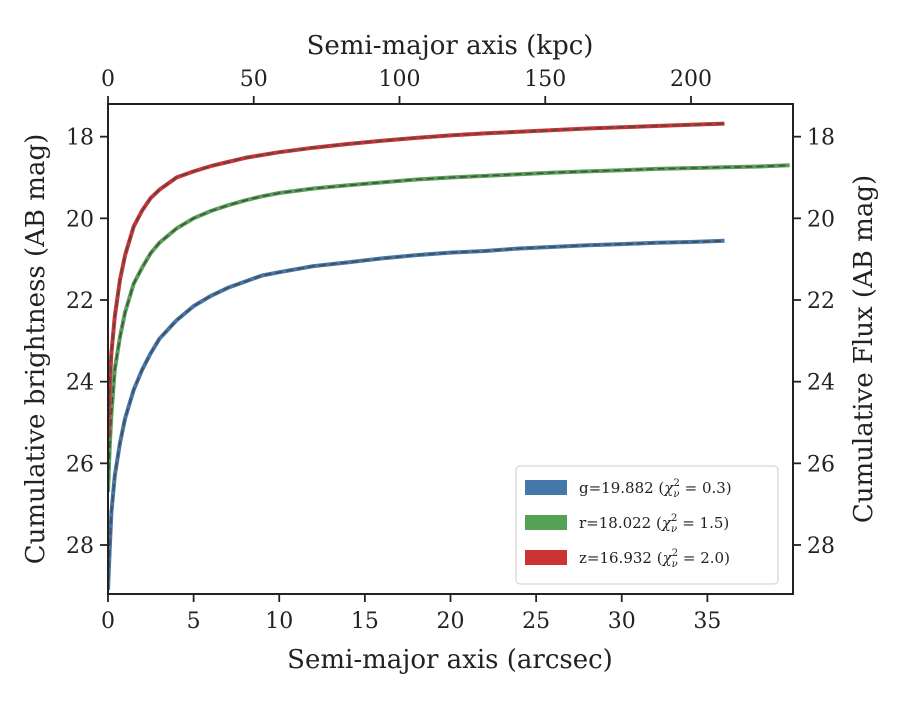 The image size is (900, 705). I want to click on x-tick-label: 10, so click(279, 621).